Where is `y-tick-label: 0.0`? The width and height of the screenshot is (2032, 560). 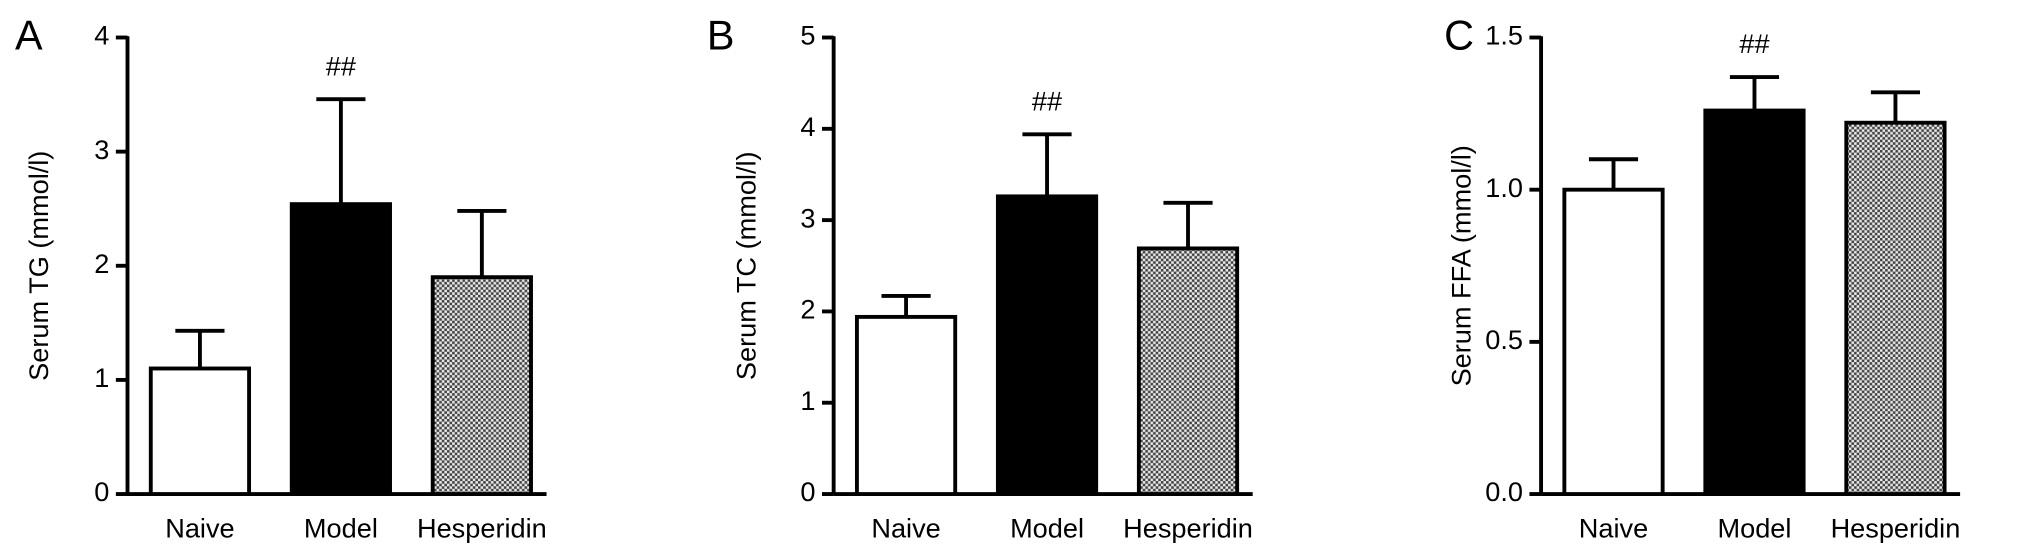 y-tick-label: 0.0 is located at coordinates (1504, 491).